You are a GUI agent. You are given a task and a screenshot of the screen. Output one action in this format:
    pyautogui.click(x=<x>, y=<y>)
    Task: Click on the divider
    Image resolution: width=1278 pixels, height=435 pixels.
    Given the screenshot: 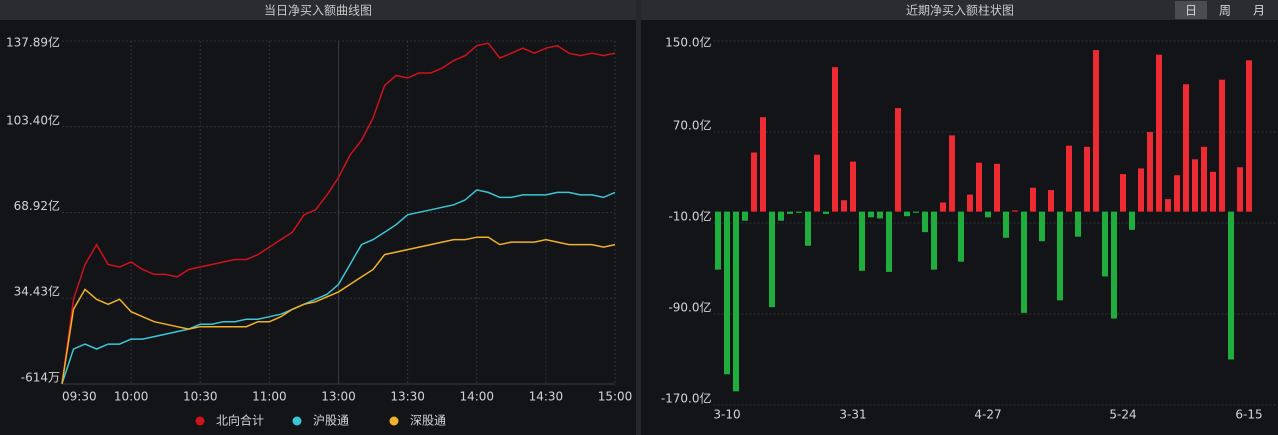 What is the action you would take?
    pyautogui.click(x=638, y=217)
    